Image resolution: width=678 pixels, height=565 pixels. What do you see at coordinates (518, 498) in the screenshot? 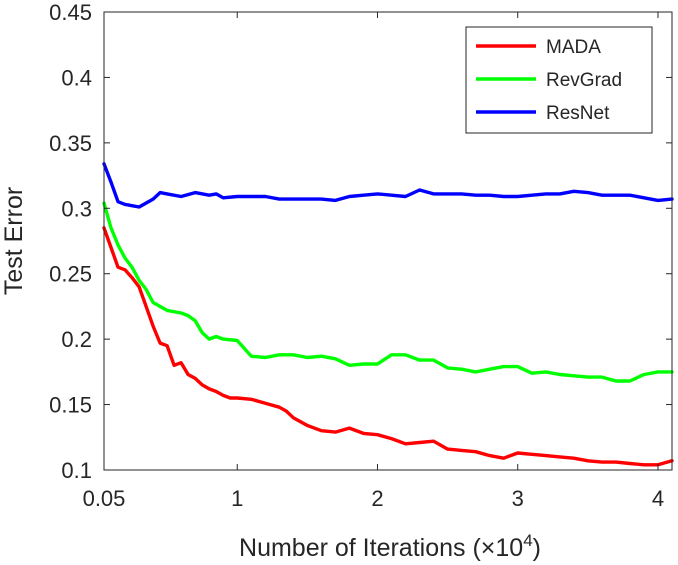
I see `x-tick-label: 3` at bounding box center [518, 498].